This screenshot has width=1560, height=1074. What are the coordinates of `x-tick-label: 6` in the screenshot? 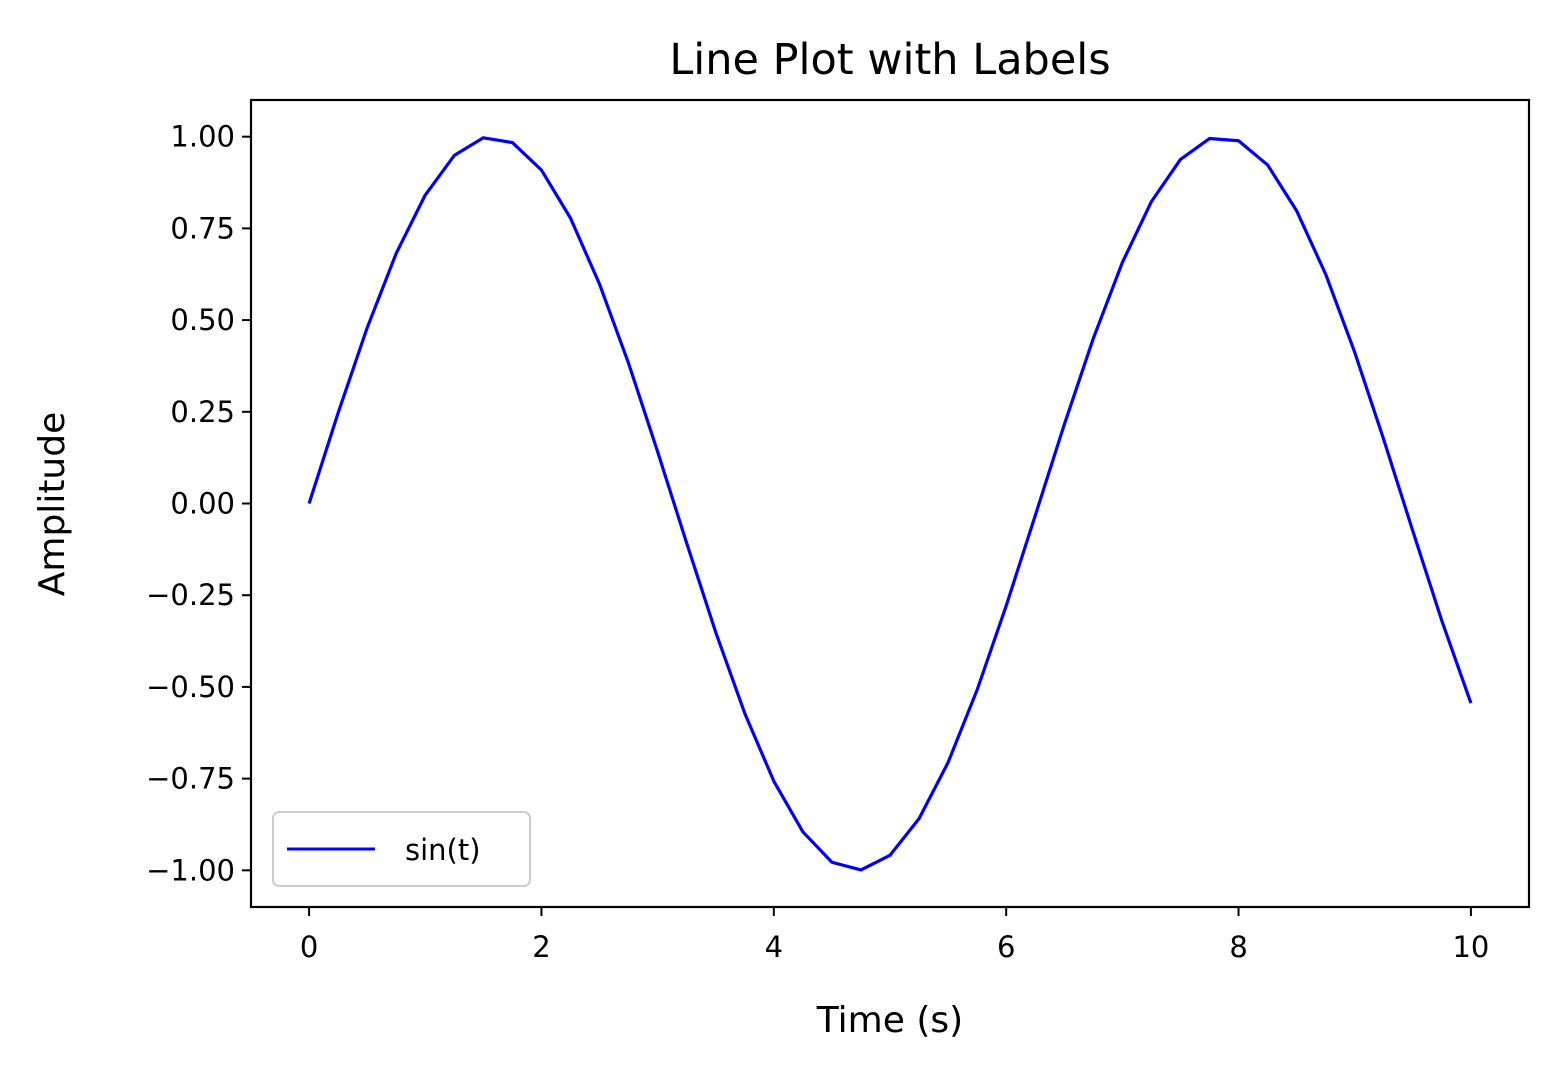 It's located at (1006, 947).